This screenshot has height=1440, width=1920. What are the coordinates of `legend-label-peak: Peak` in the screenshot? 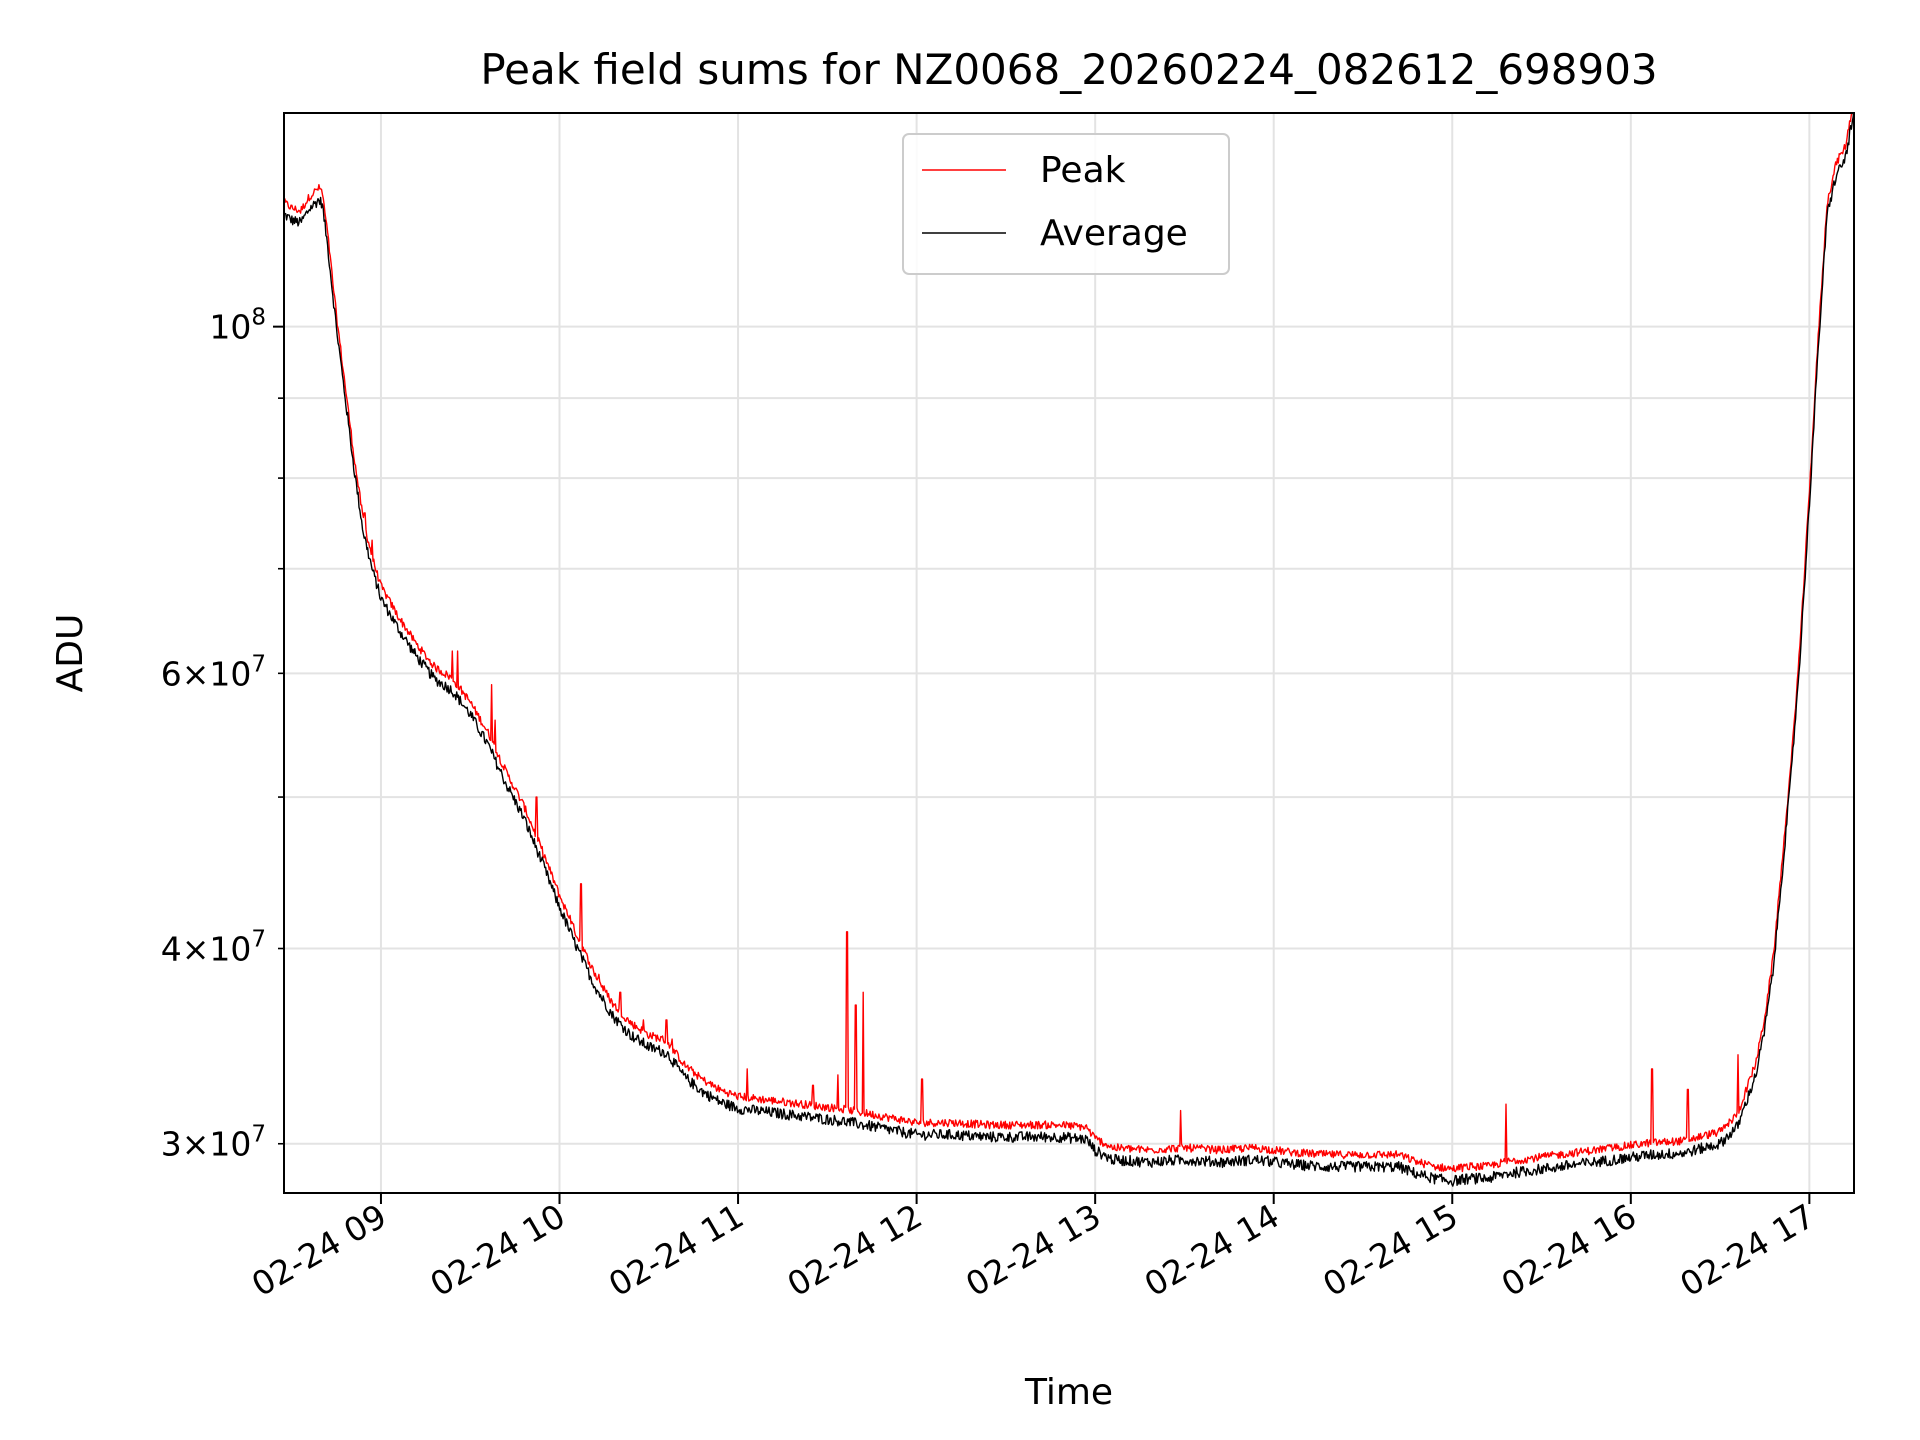 It's located at (1083, 170).